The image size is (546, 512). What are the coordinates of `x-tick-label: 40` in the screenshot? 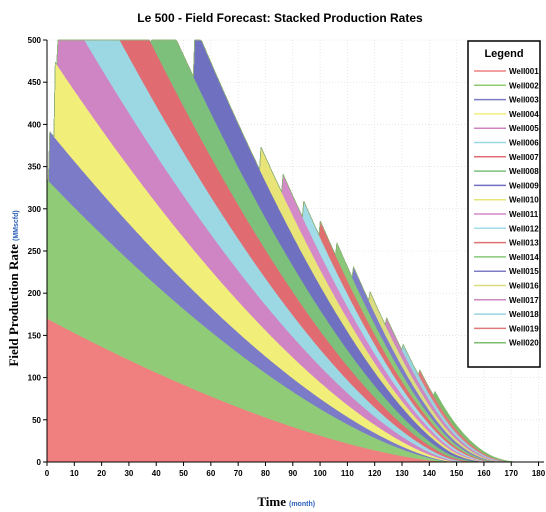 It's located at (156, 473).